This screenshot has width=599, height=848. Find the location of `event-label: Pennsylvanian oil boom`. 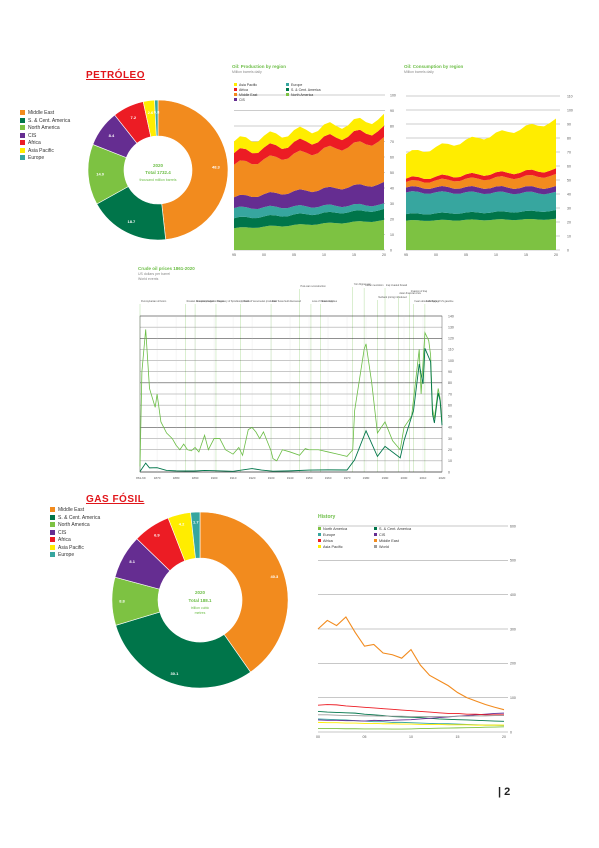

event-label: Pennsylvanian oil boom is located at coordinates (153, 301).